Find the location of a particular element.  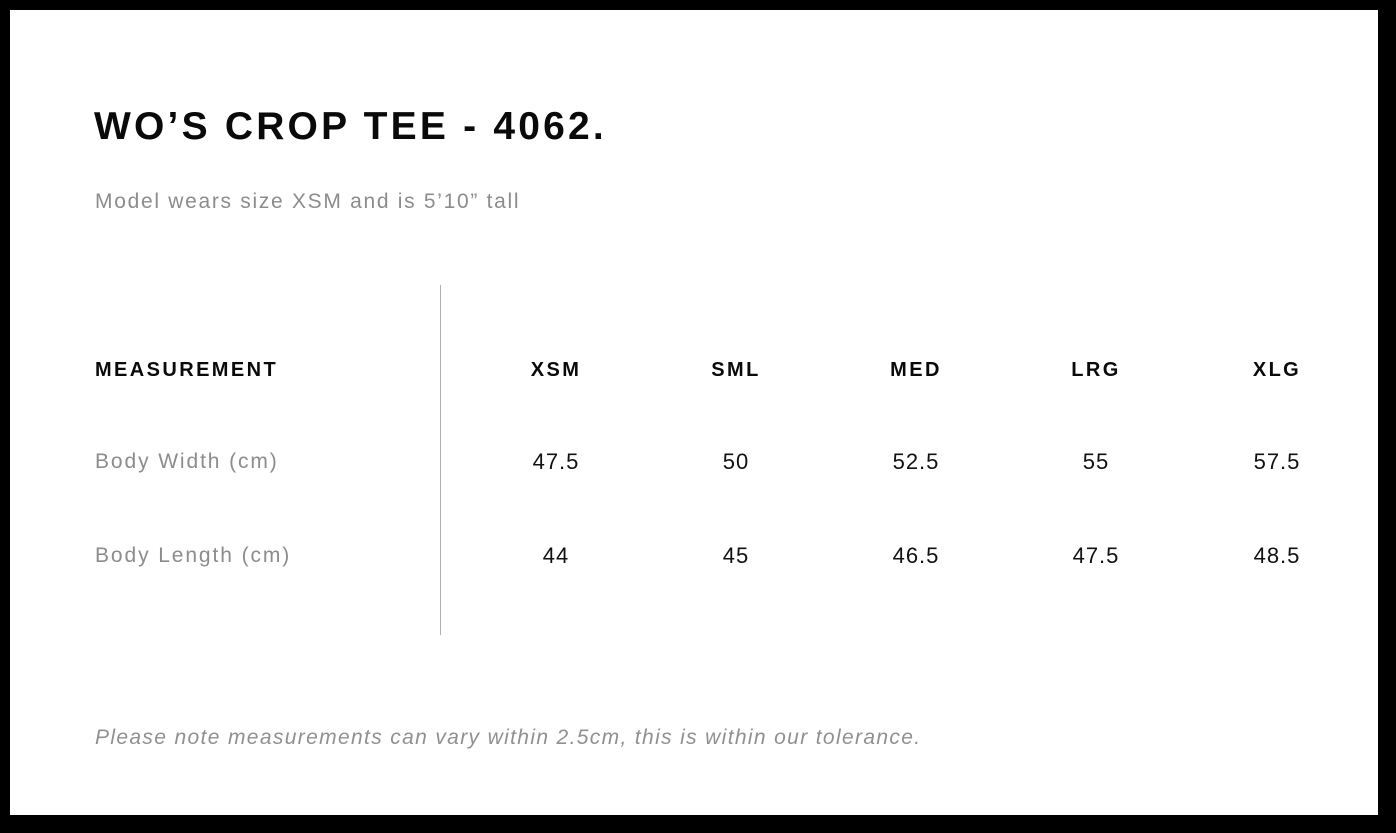

column-header-lrg: LRG is located at coordinates (1096, 370).